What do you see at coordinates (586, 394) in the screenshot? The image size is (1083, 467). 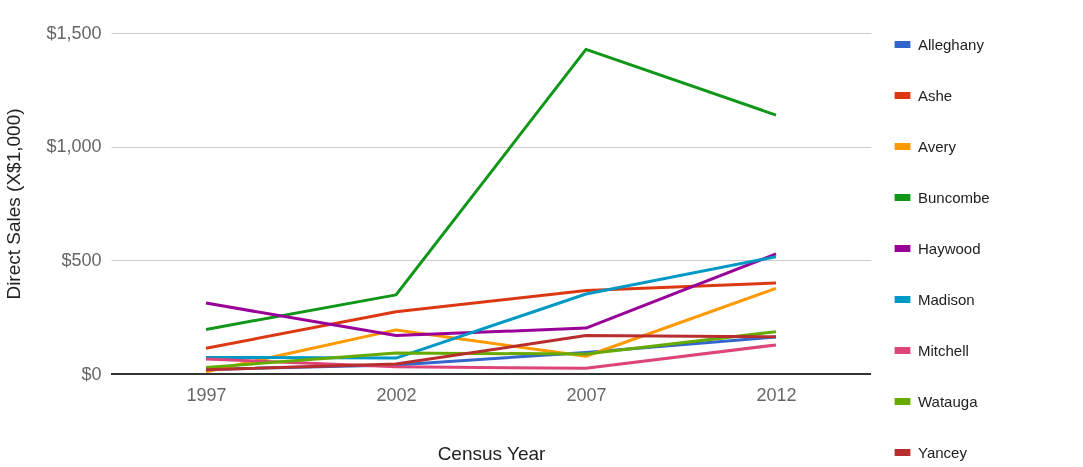 I see `x-tick-label: 2007` at bounding box center [586, 394].